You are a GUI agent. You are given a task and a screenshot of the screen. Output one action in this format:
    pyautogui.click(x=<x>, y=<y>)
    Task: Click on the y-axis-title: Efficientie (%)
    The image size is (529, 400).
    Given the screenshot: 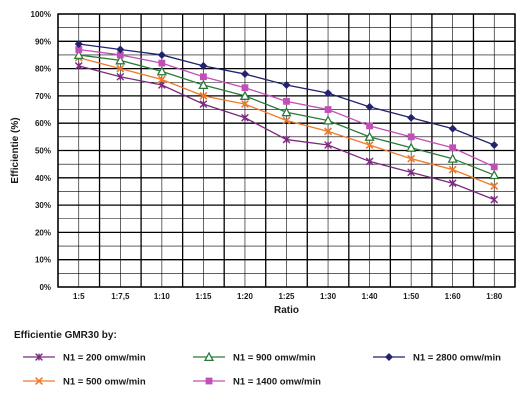 What is the action you would take?
    pyautogui.click(x=15, y=150)
    